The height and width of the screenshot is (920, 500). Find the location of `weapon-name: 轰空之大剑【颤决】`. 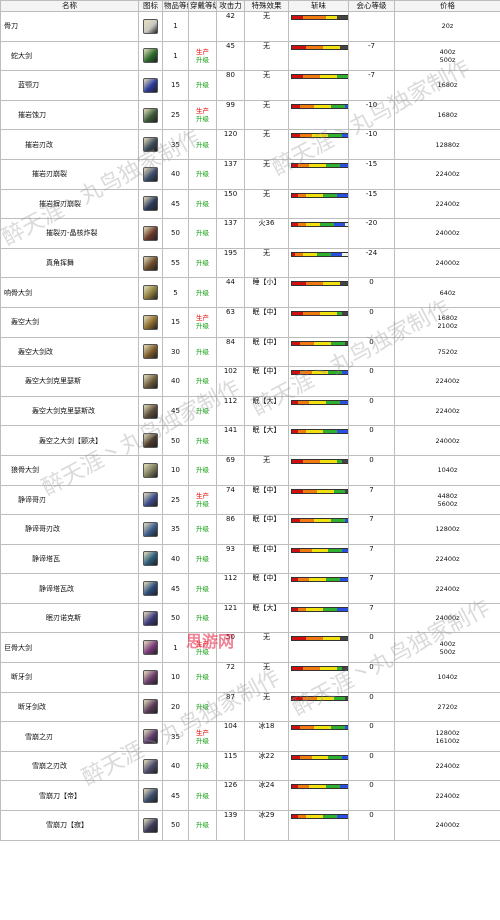

weapon-name: 轰空之大剑【颤决】 is located at coordinates (70, 440).